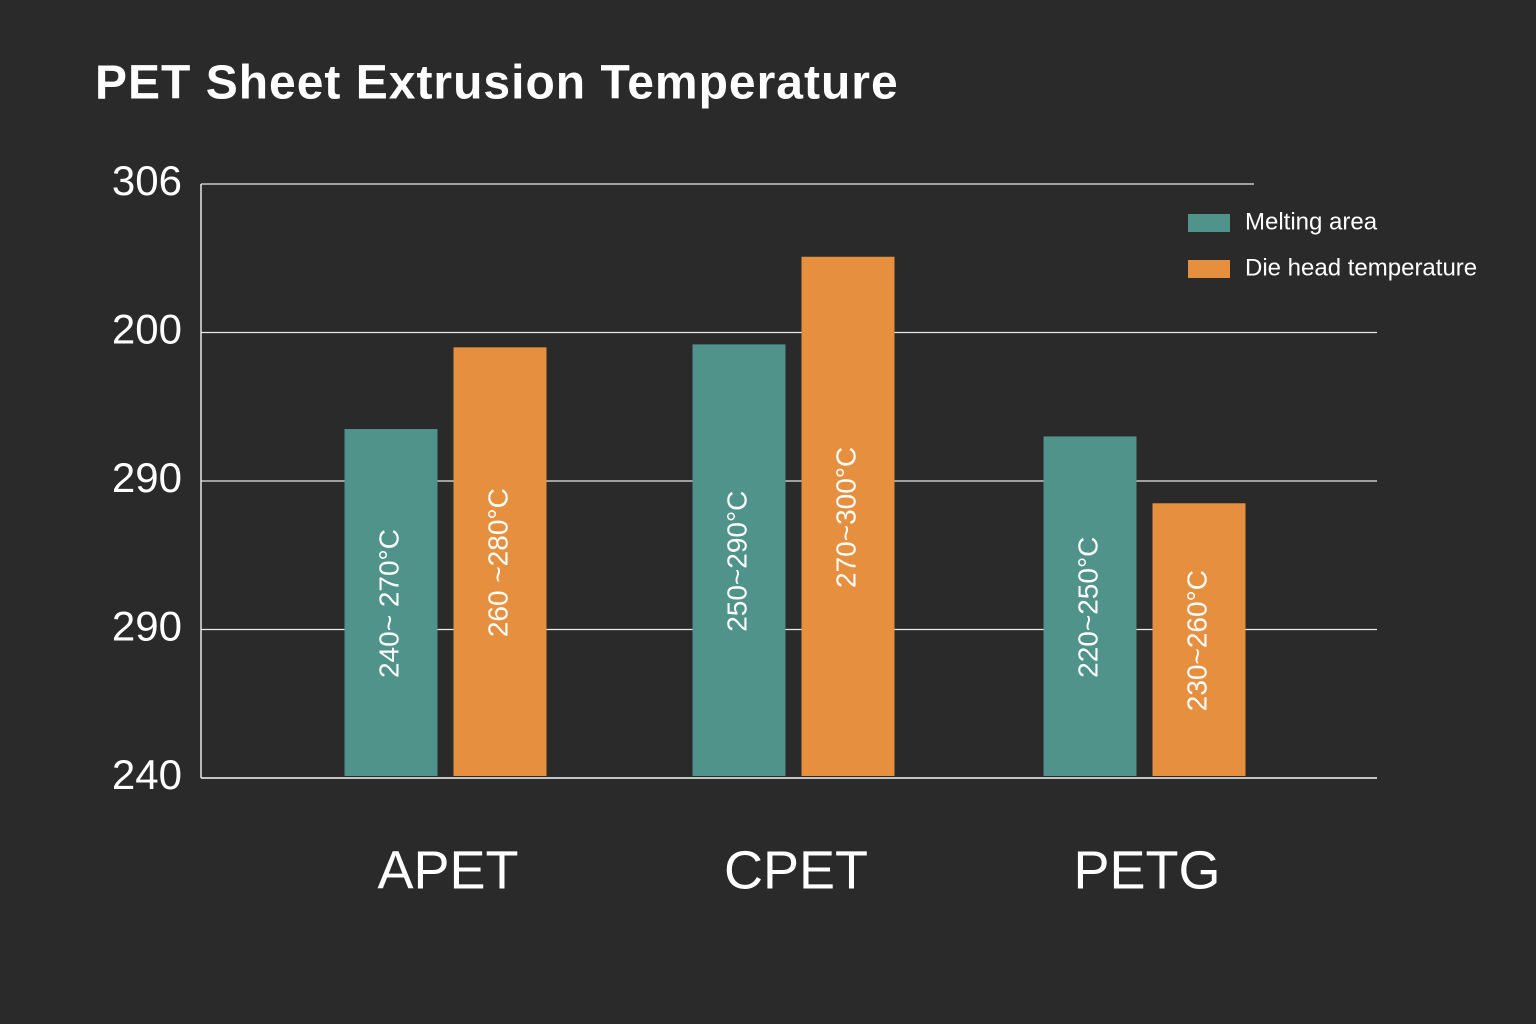 The width and height of the screenshot is (1536, 1024). I want to click on legend-label: Die head temperature, so click(1361, 267).